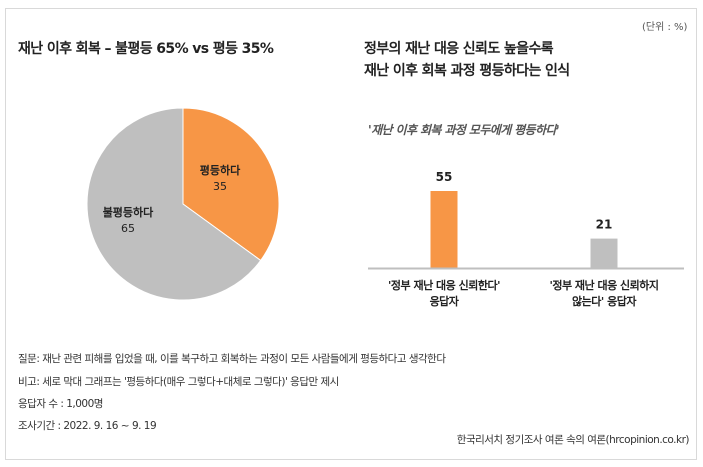  I want to click on bar-category-label-2: '정부 재난 대응 신뢰하지 않는다' 응답자, so click(604, 294).